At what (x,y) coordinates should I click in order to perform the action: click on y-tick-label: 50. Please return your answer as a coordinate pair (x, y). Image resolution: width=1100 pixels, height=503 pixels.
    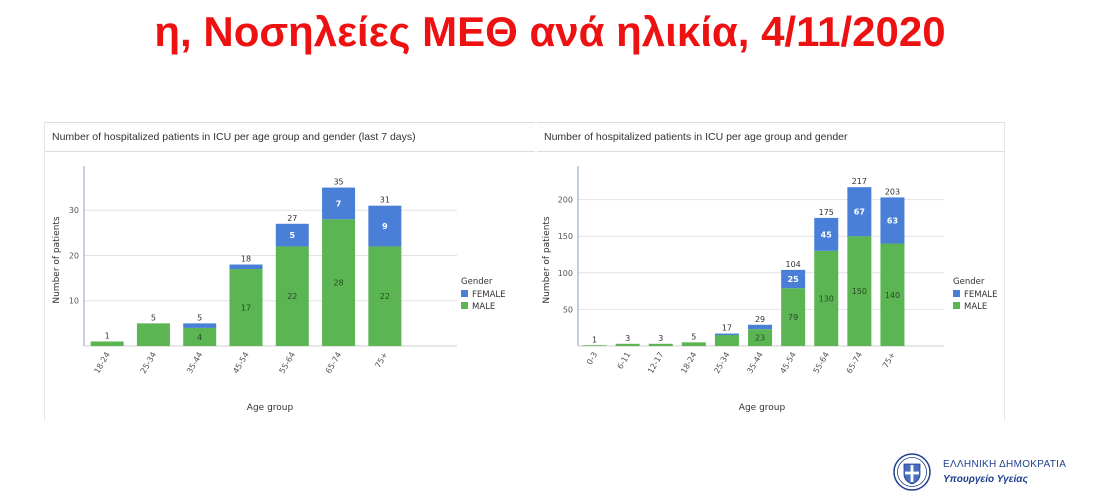
    Looking at the image, I should click on (568, 309).